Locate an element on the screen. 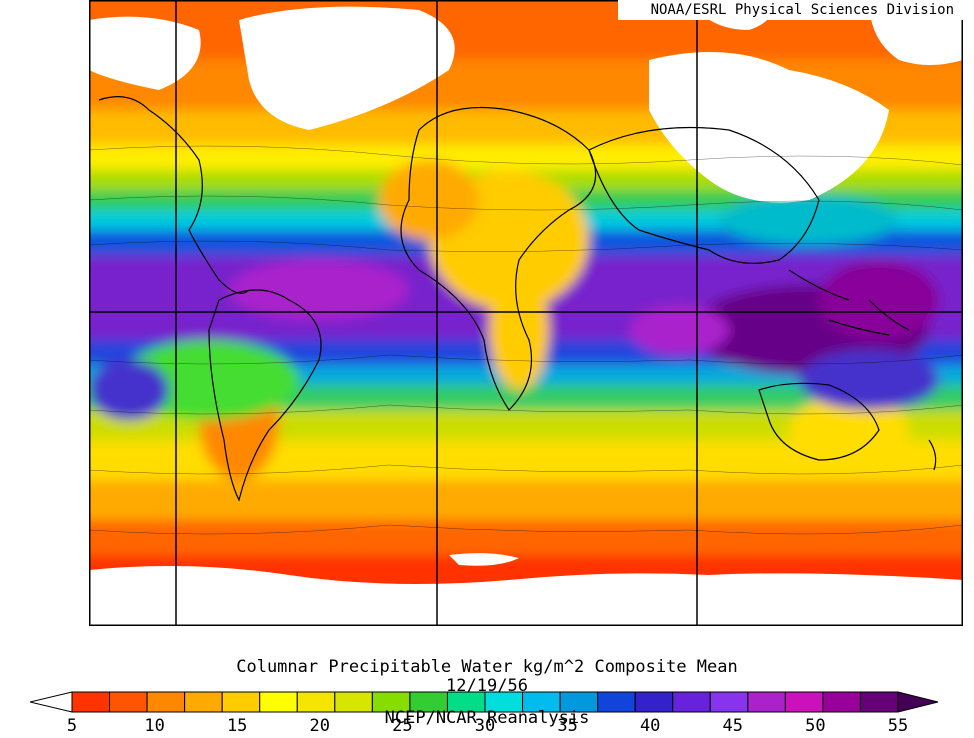  colorbar-tick-label: 45 is located at coordinates (733, 726).